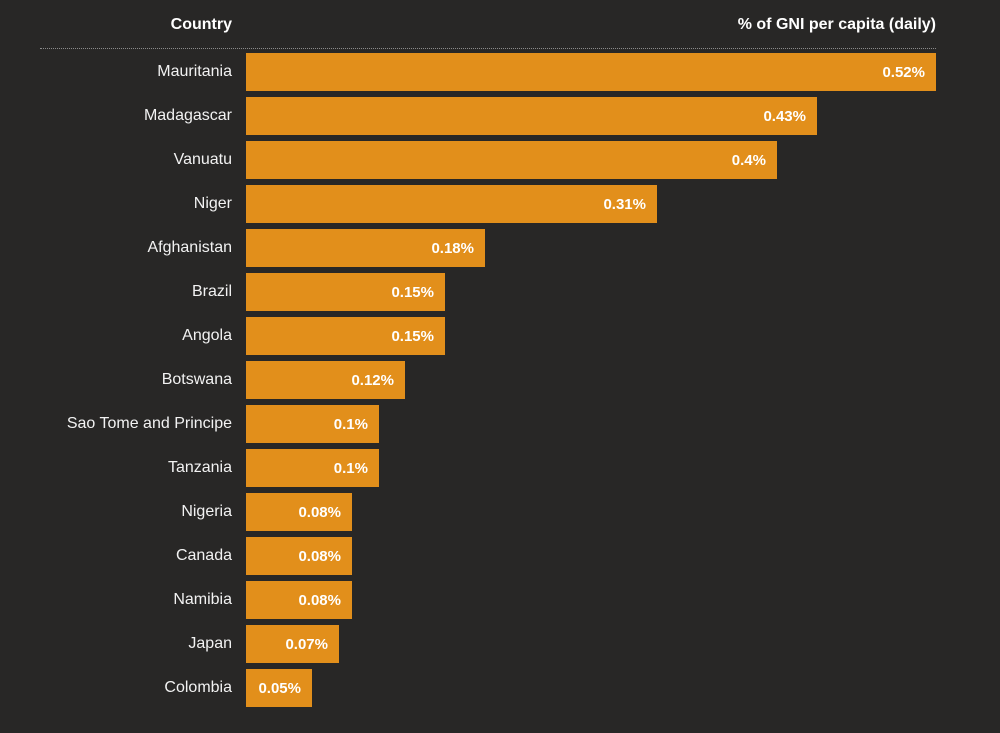  I want to click on country-label: Brazil, so click(211, 291).